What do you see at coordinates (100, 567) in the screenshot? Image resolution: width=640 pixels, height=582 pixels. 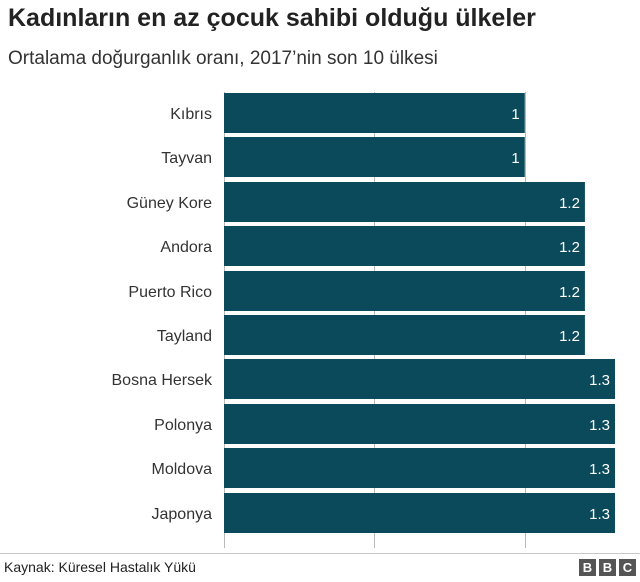 I see `source-note: Kaynak: Küresel Hastalık Yükü` at bounding box center [100, 567].